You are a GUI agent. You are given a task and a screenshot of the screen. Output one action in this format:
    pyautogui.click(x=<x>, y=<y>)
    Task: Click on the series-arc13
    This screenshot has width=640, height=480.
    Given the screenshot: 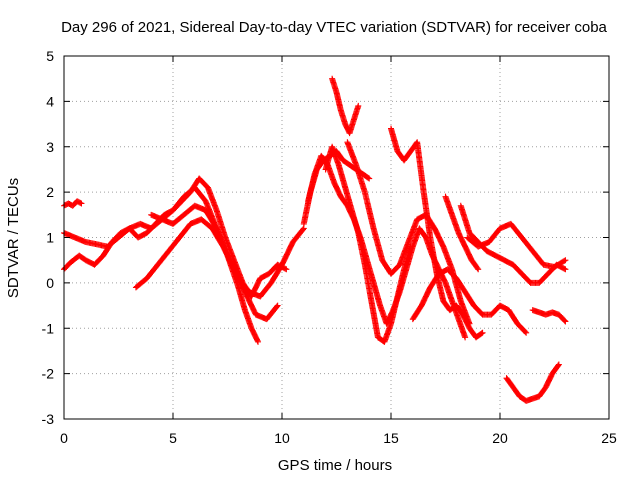 What is the action you would take?
    pyautogui.click(x=462, y=233)
    